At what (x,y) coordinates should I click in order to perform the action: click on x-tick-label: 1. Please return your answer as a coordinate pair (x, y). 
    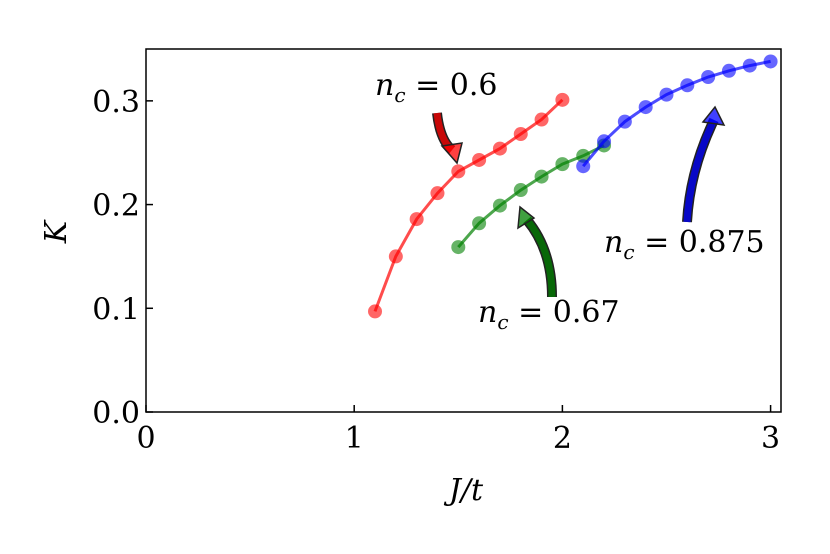
    Looking at the image, I should click on (354, 438).